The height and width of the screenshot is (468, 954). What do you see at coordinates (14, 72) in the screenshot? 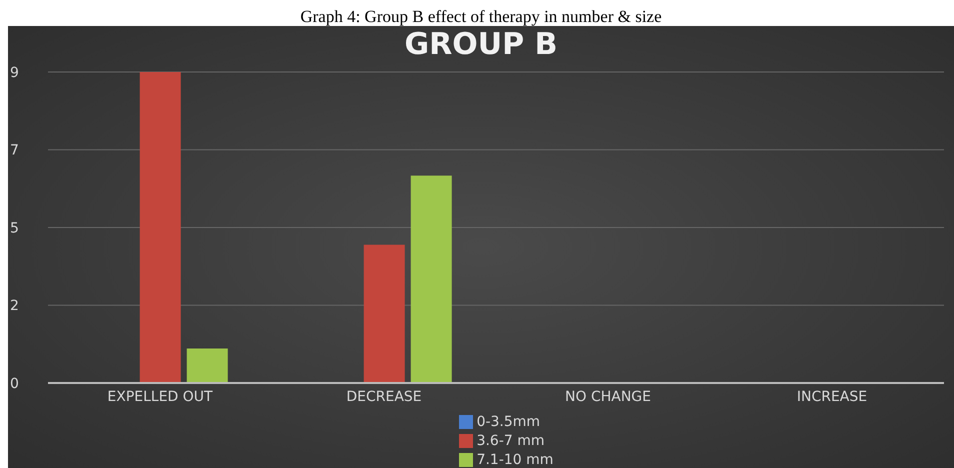
I see `y-tick-label: 9` at bounding box center [14, 72].